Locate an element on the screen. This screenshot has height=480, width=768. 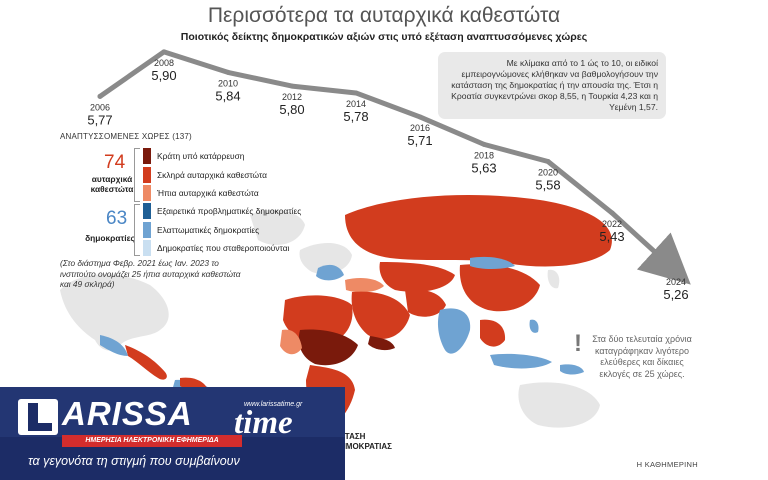
x-tick-label: 2016 is located at coordinates (420, 128).